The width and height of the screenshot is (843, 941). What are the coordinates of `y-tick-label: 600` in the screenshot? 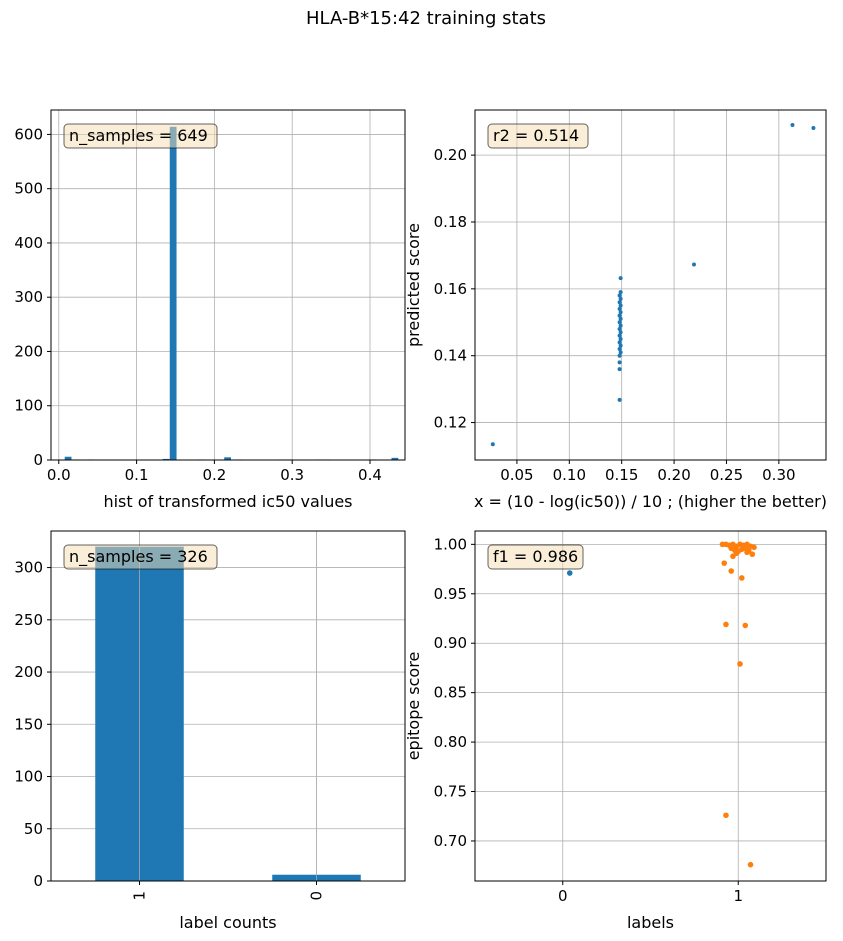 It's located at (28, 134).